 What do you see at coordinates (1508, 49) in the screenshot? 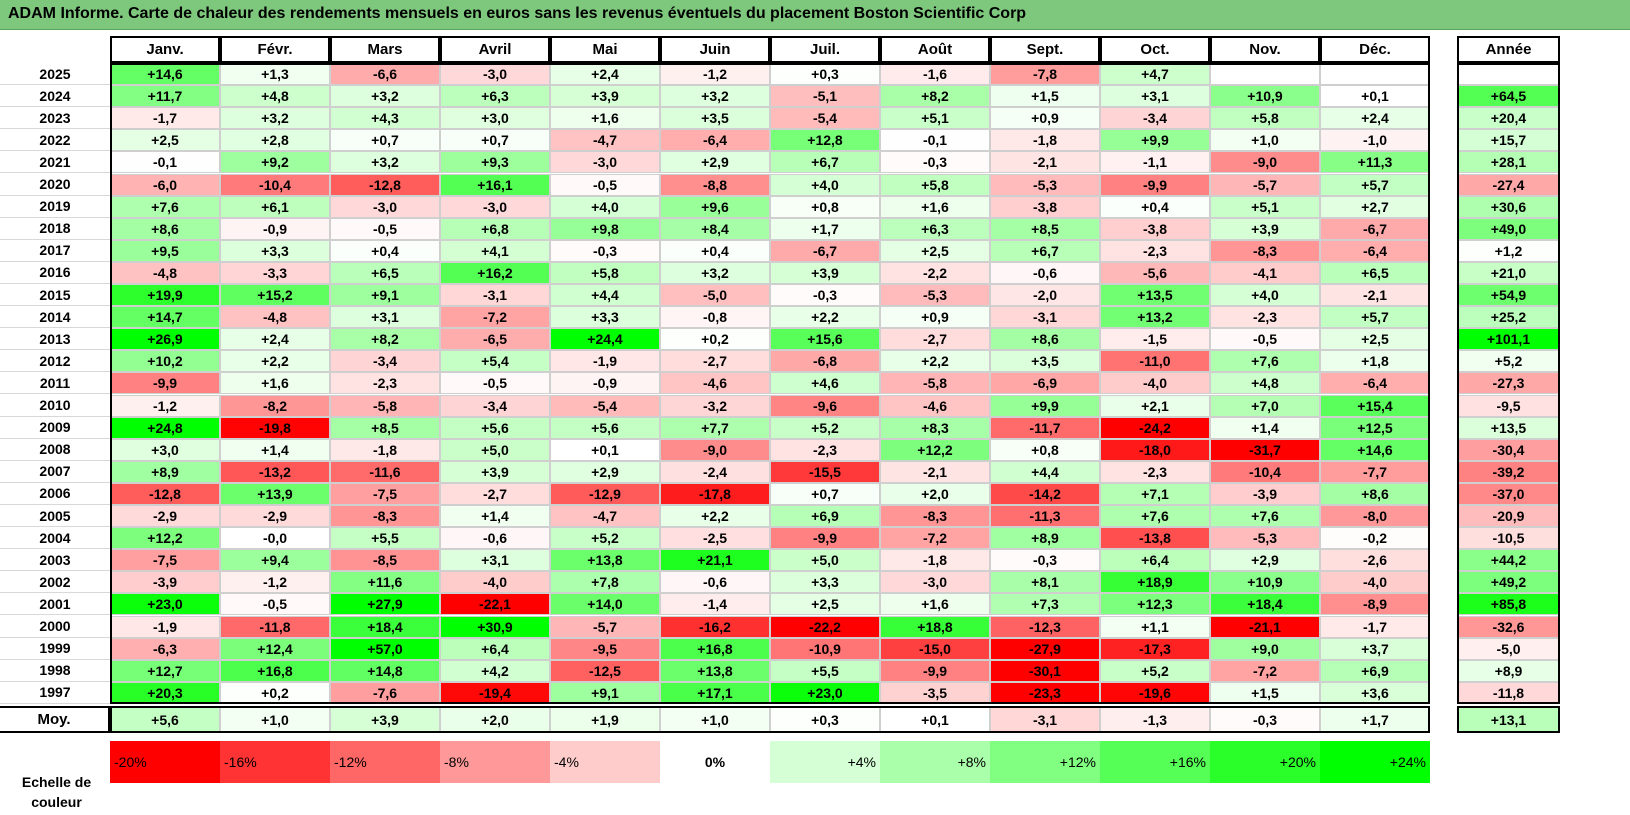
I see `year-total-header: Année` at bounding box center [1508, 49].